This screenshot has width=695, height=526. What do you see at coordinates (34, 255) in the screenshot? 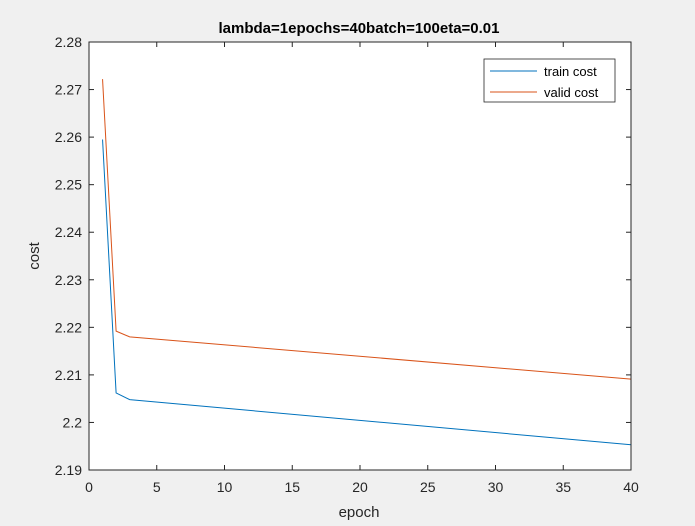
I see `y-axis-label: cost` at bounding box center [34, 255].